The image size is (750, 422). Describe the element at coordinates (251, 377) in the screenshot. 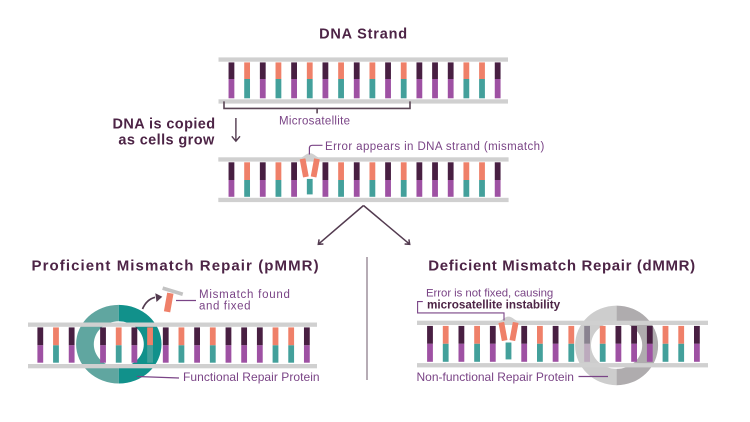

I see `svg-text: Functional Repair Protein` at that location.